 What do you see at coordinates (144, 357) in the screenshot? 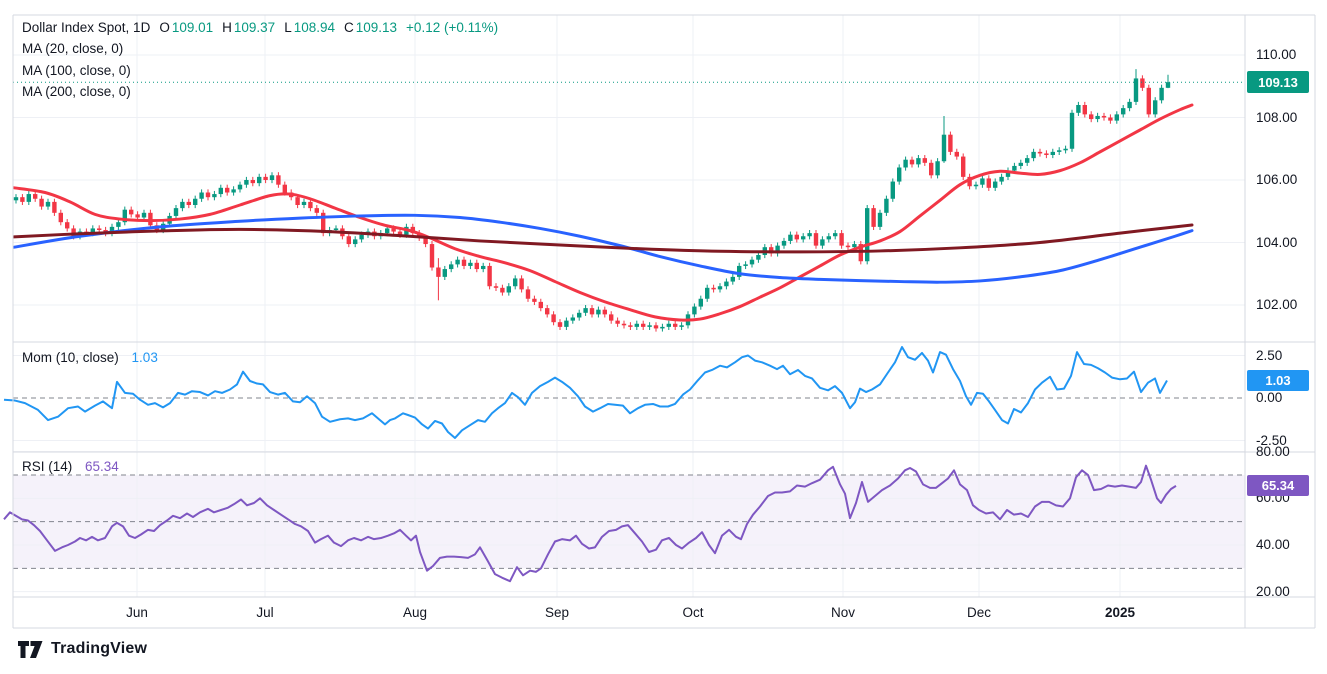
I see `momentum-value: 1.03` at bounding box center [144, 357].